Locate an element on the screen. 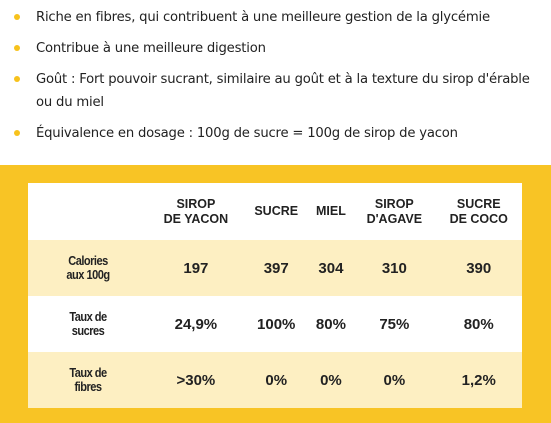 Image resolution: width=551 pixels, height=423 pixels. column-header: SIROP D'AGAVE is located at coordinates (394, 211).